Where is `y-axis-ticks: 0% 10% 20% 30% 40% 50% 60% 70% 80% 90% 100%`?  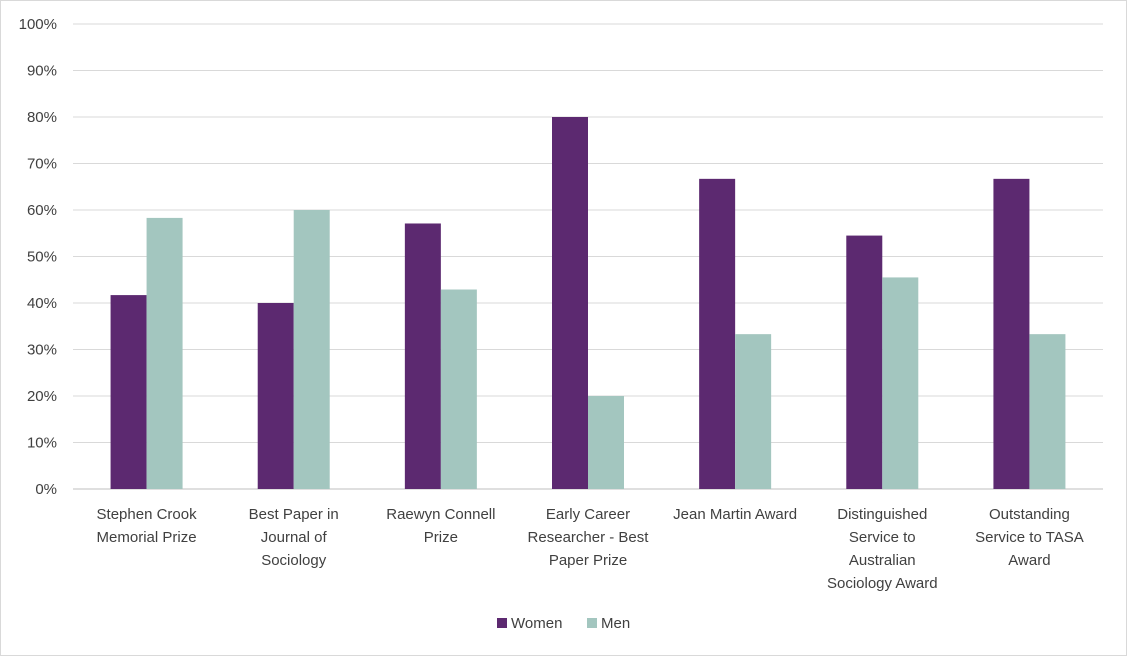 y-axis-ticks: 0% 10% 20% 30% 40% 50% 60% 70% 80% 90% 100% is located at coordinates (38, 257).